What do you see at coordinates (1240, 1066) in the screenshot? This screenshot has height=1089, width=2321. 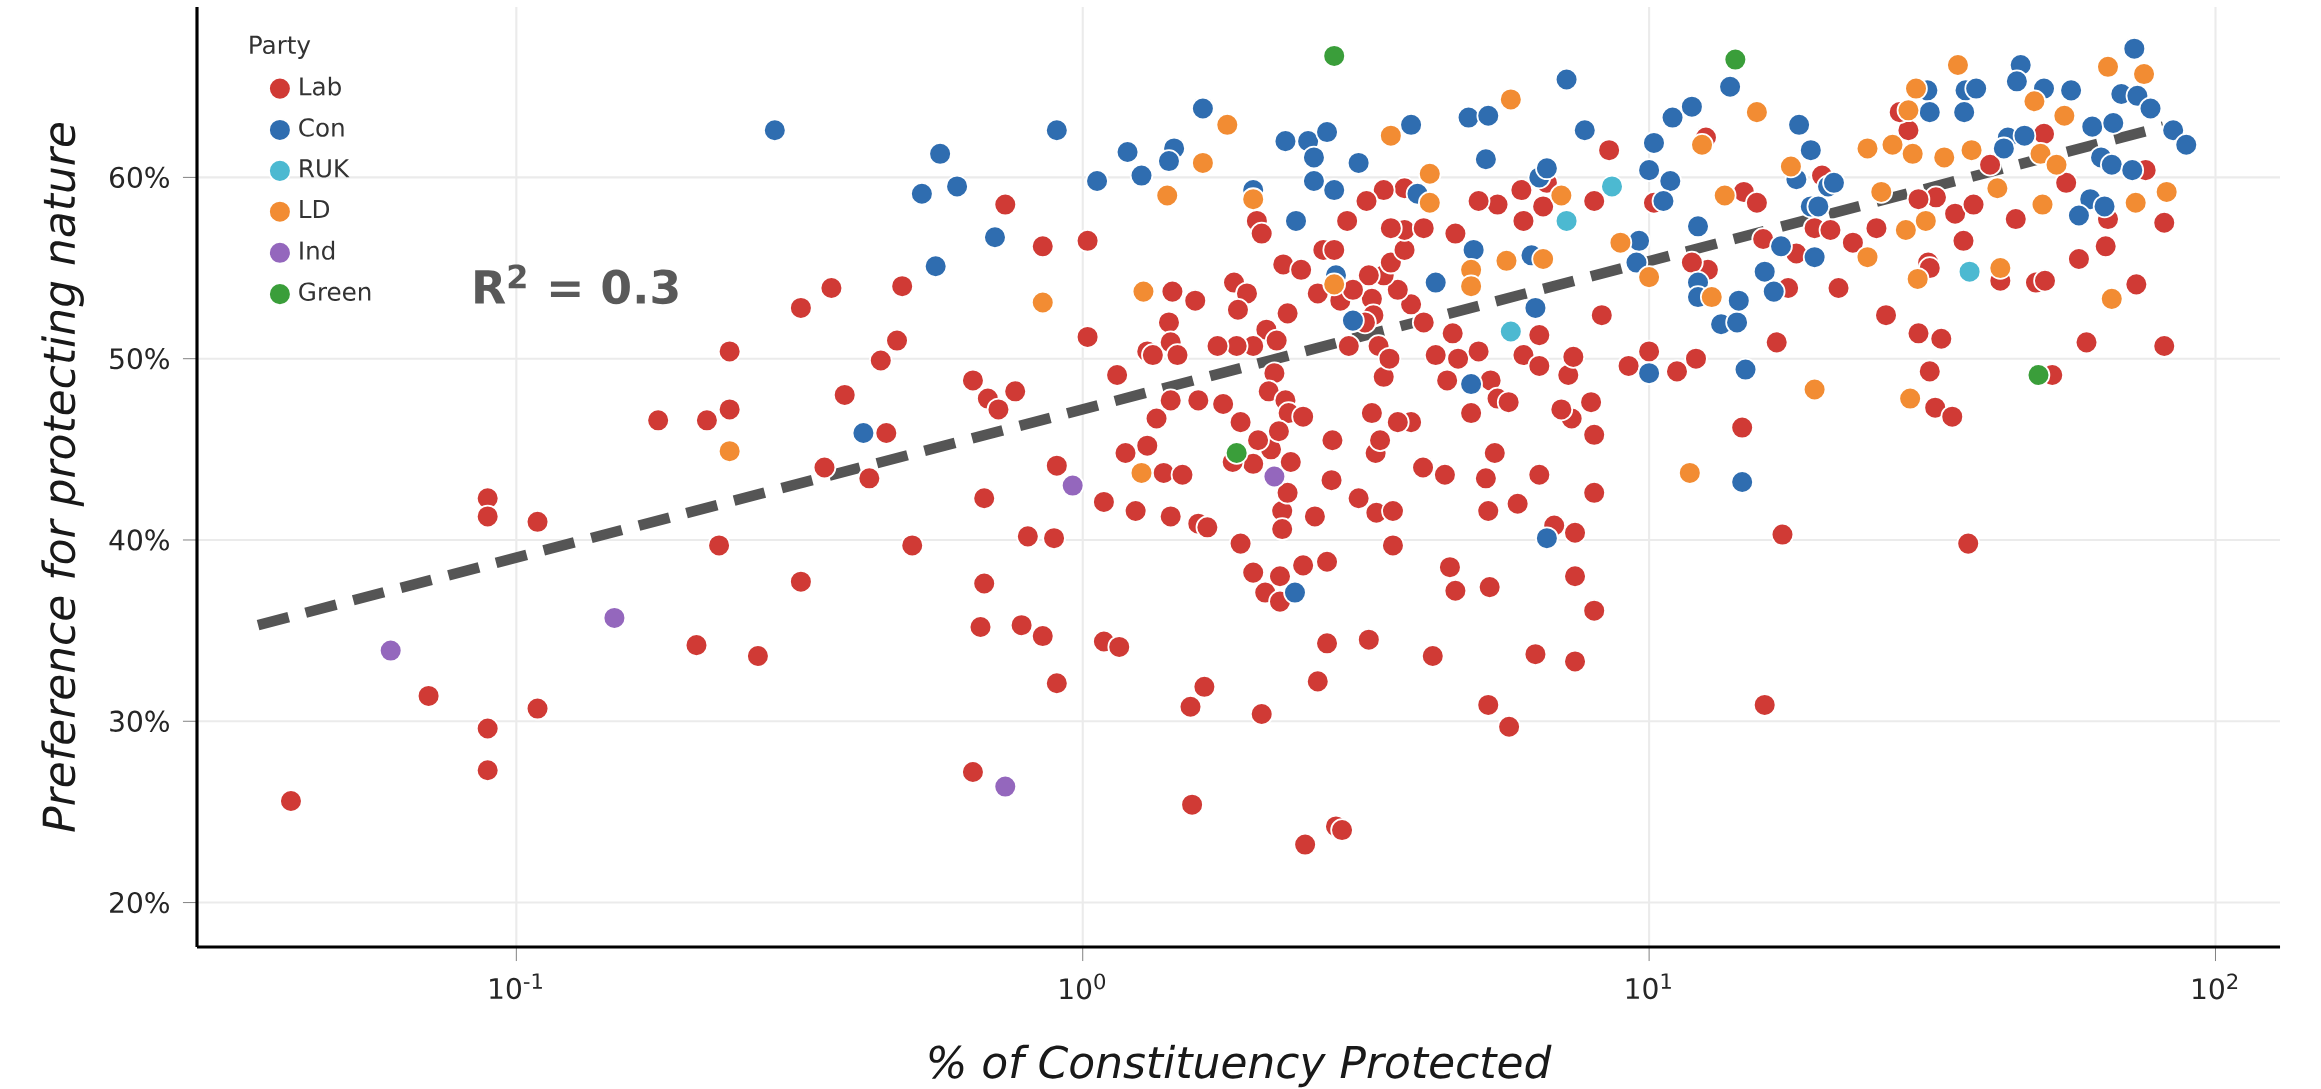 I see `x-axis-title: % of Constituency Protected` at bounding box center [1240, 1066].